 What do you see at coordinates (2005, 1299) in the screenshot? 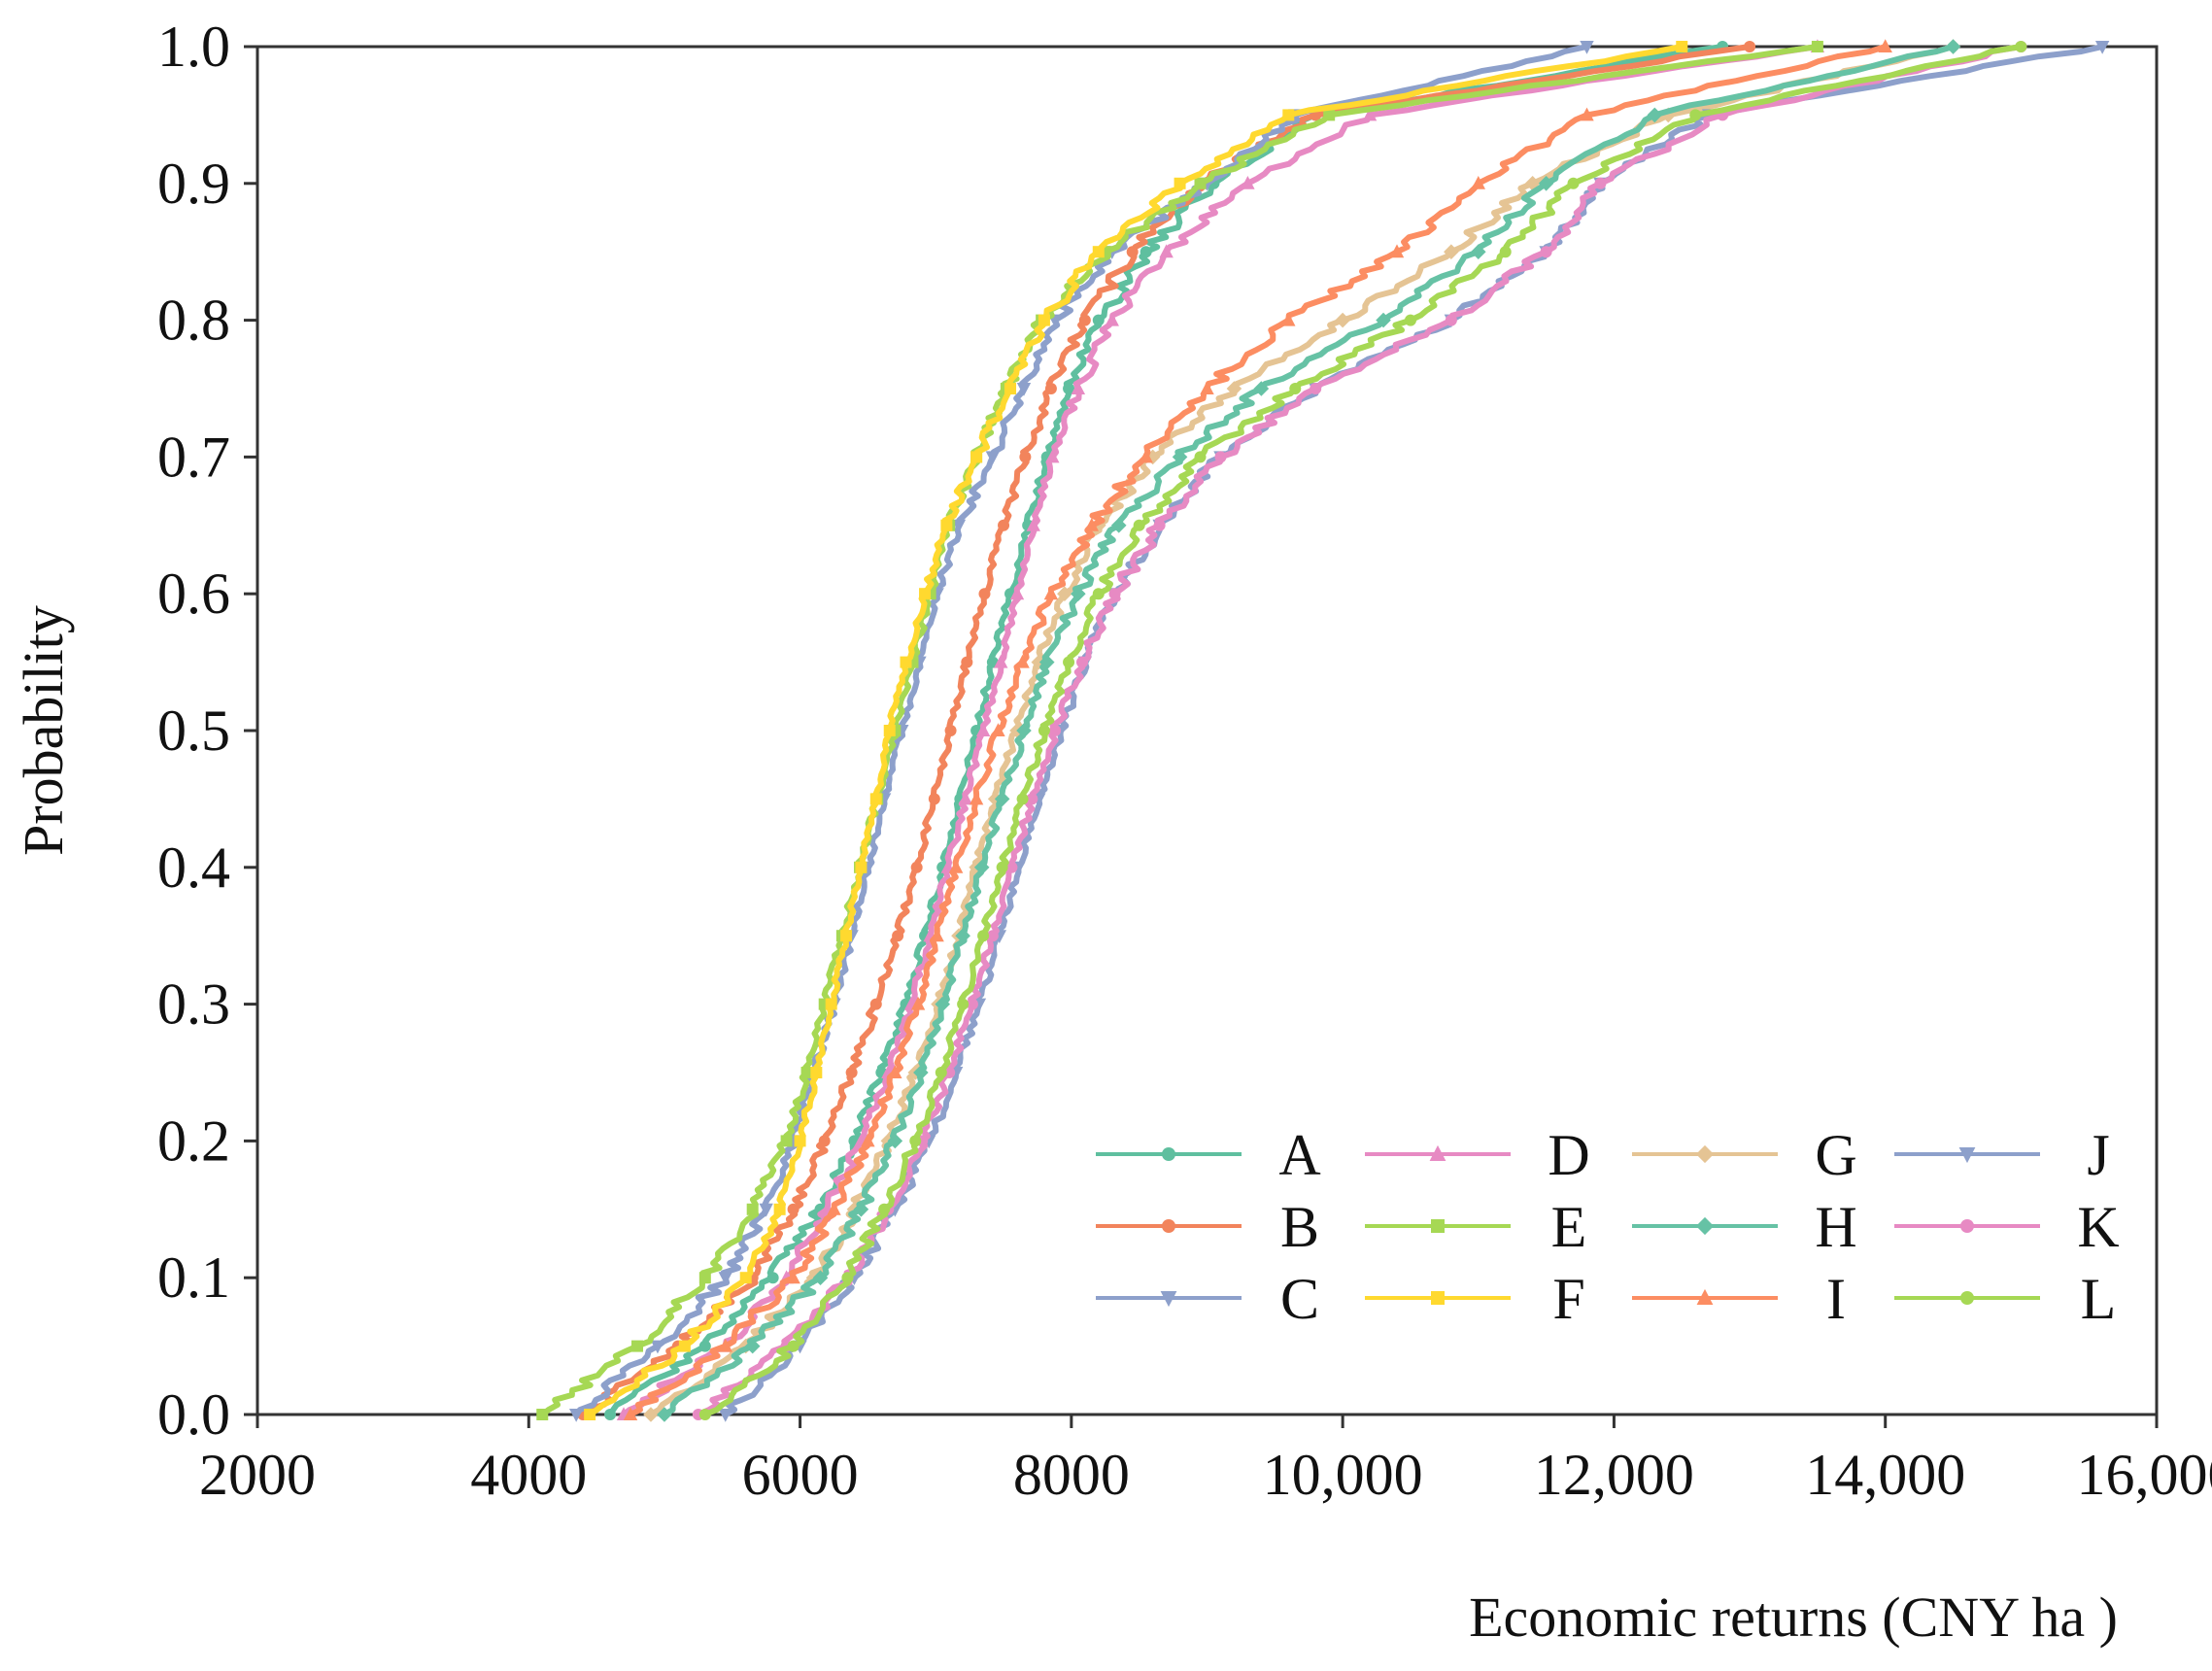
I see `legend-entry-L: L` at bounding box center [2005, 1299].